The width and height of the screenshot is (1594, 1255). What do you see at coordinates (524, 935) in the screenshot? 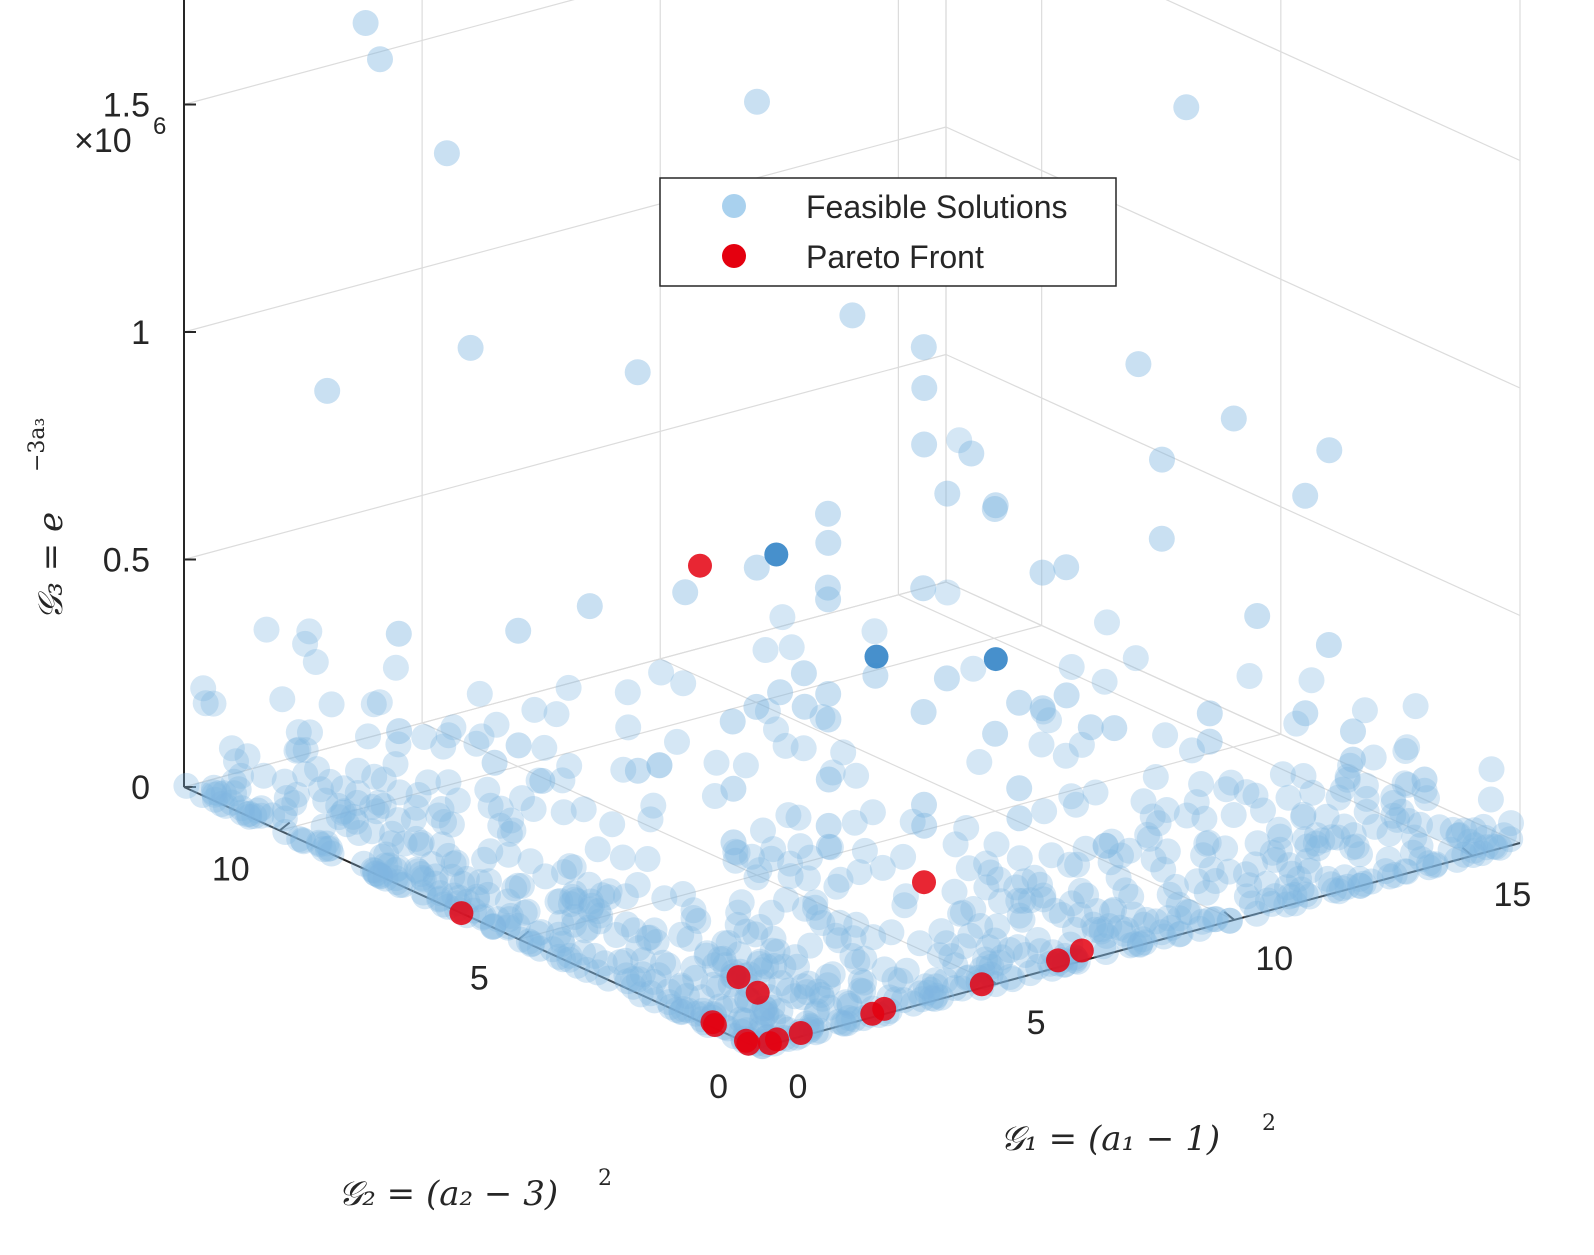
I see `y-tick` at bounding box center [524, 935].